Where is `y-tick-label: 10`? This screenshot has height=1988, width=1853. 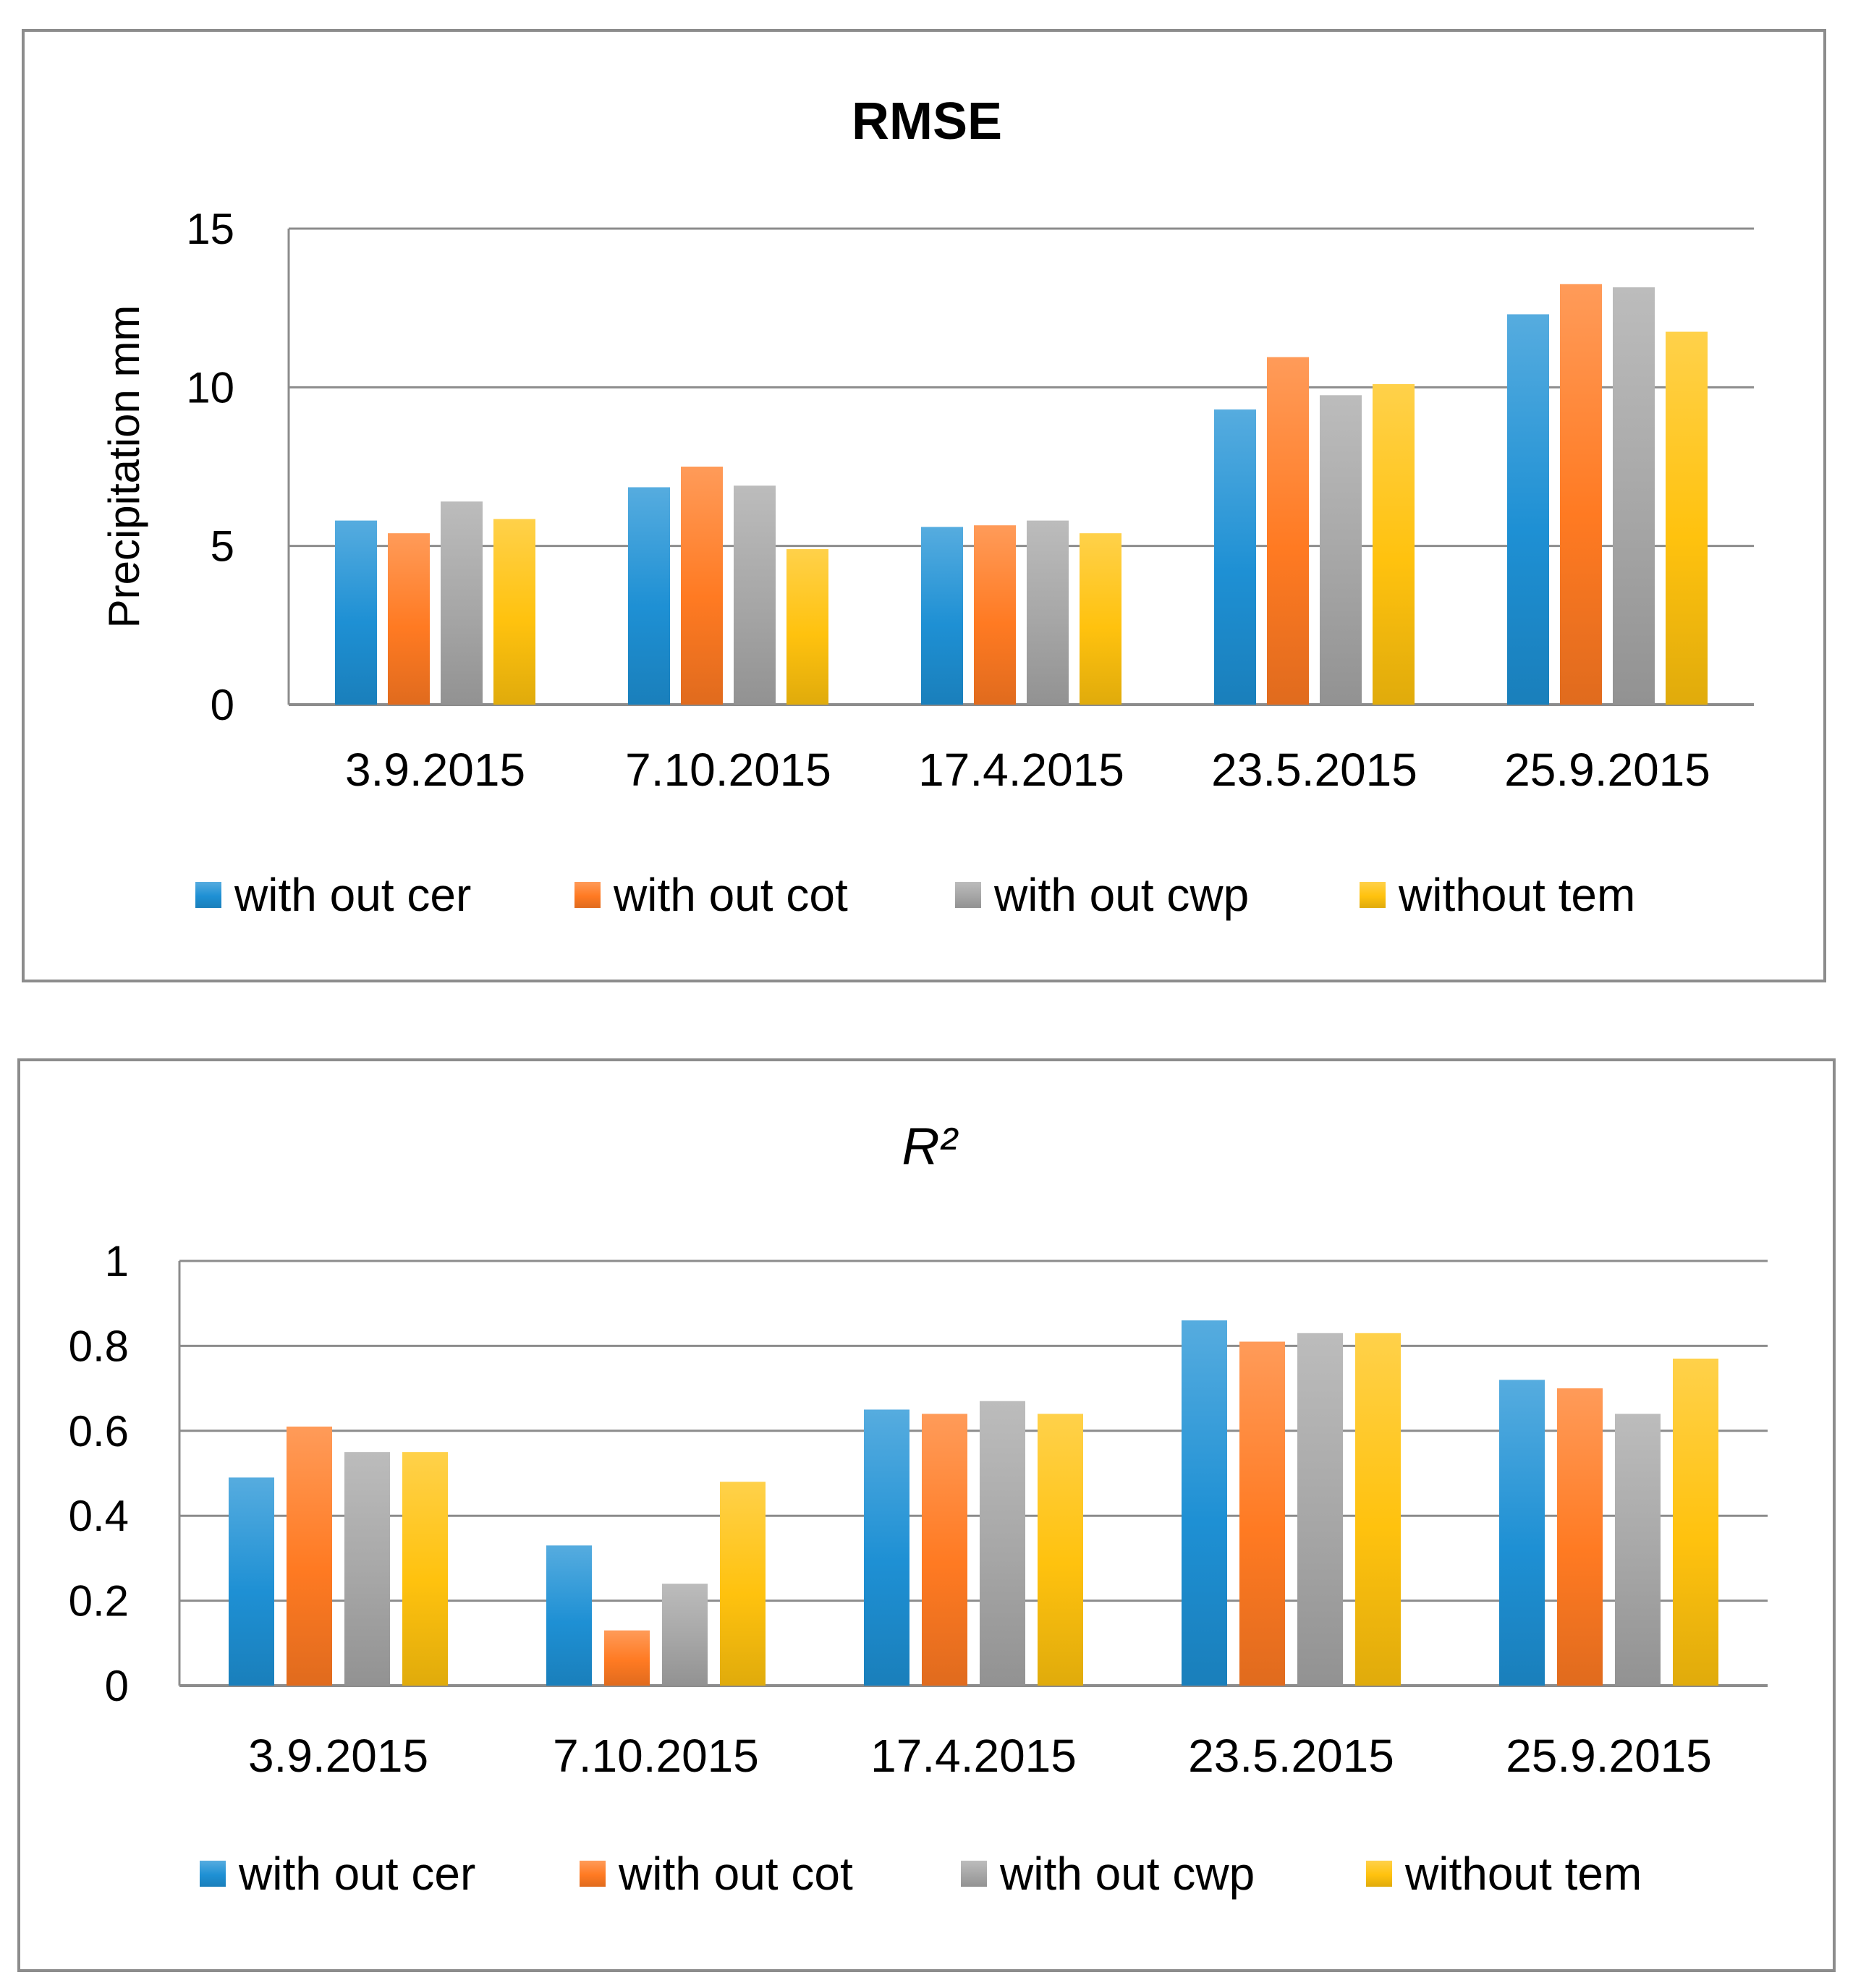 y-tick-label: 10 is located at coordinates (210, 387).